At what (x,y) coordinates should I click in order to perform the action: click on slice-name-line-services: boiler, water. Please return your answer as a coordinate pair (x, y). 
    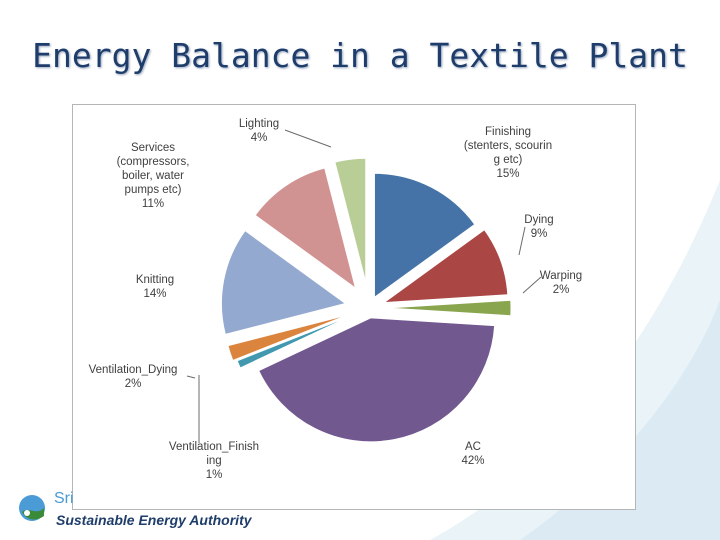
    Looking at the image, I should click on (153, 176).